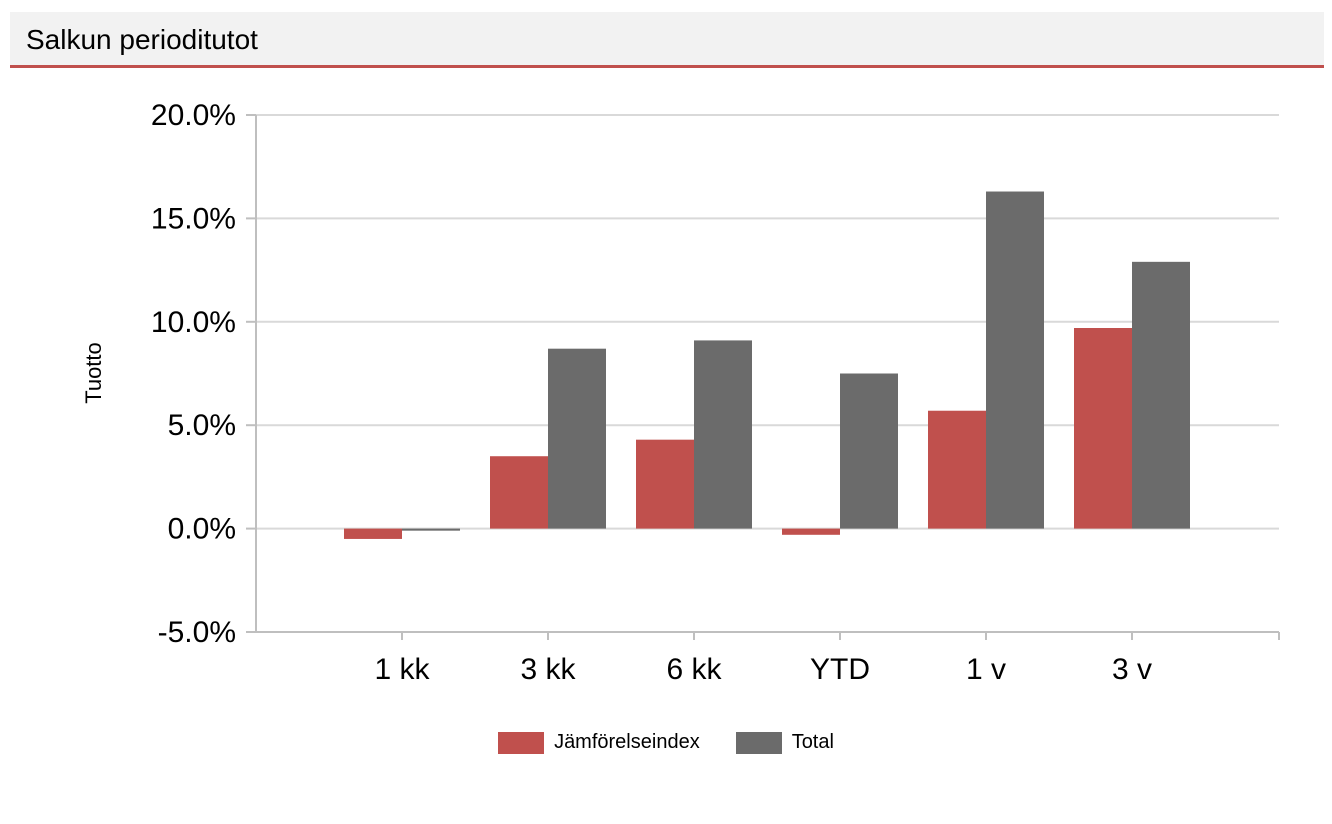  What do you see at coordinates (812, 742) in the screenshot?
I see `legend-label-total: Total` at bounding box center [812, 742].